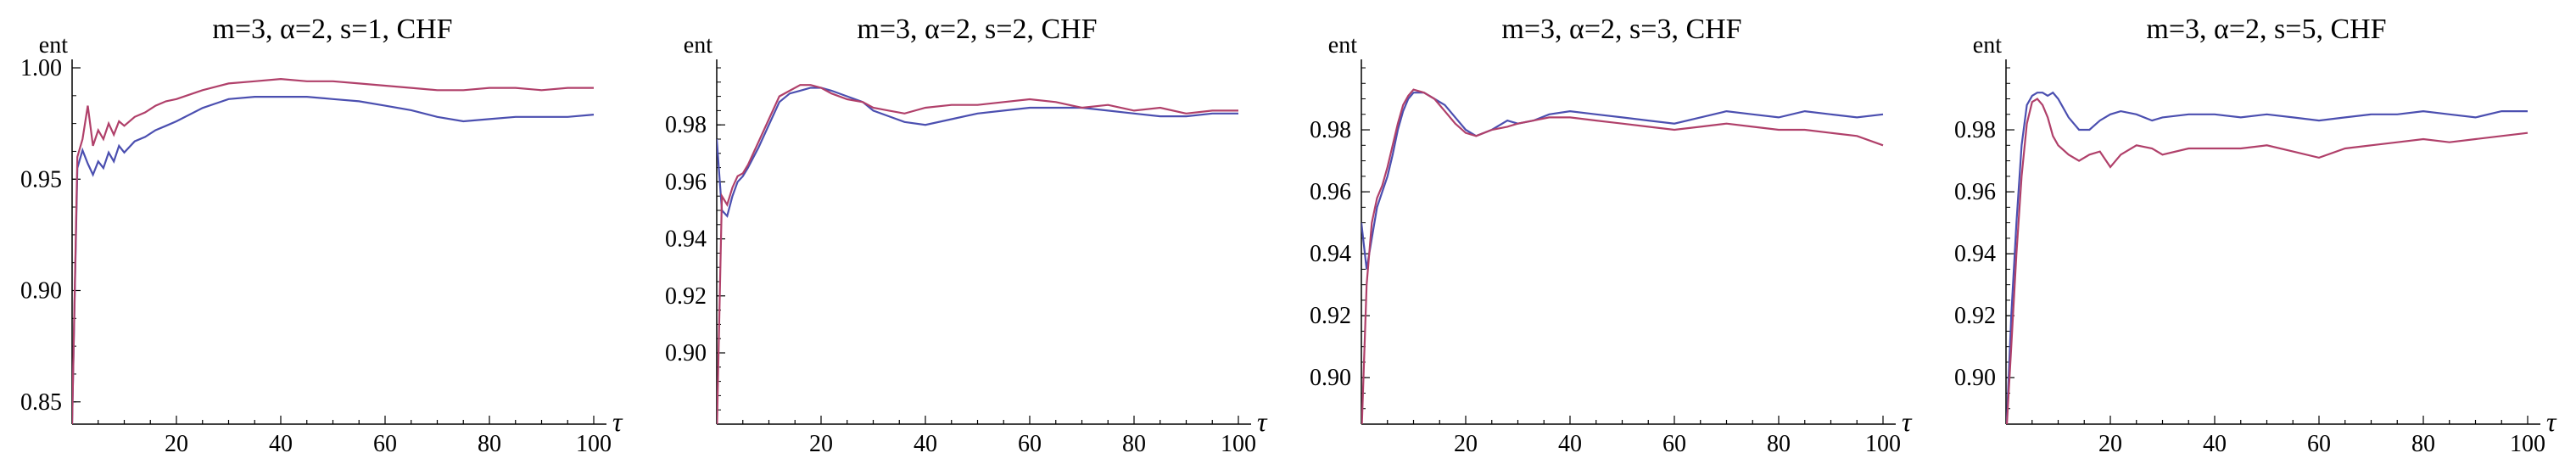 This screenshot has width=2576, height=464. I want to click on chart-title: m=3, α=2, s=2, CHF, so click(977, 29).